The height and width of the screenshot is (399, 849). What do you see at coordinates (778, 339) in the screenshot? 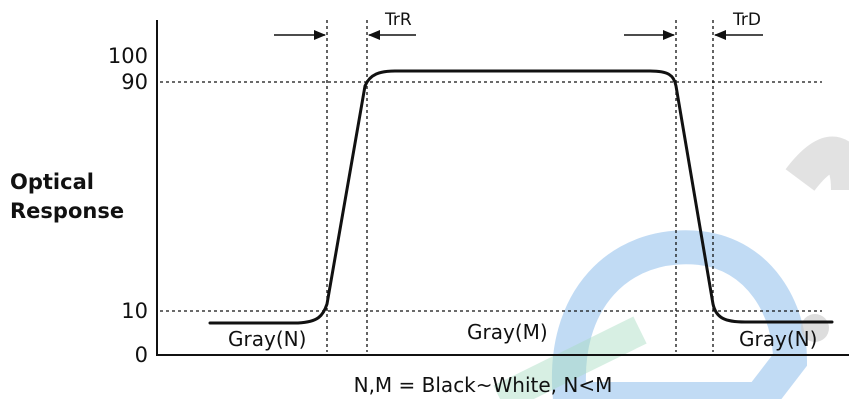
I see `gray-n-right-label: Gray(N)` at bounding box center [778, 339].